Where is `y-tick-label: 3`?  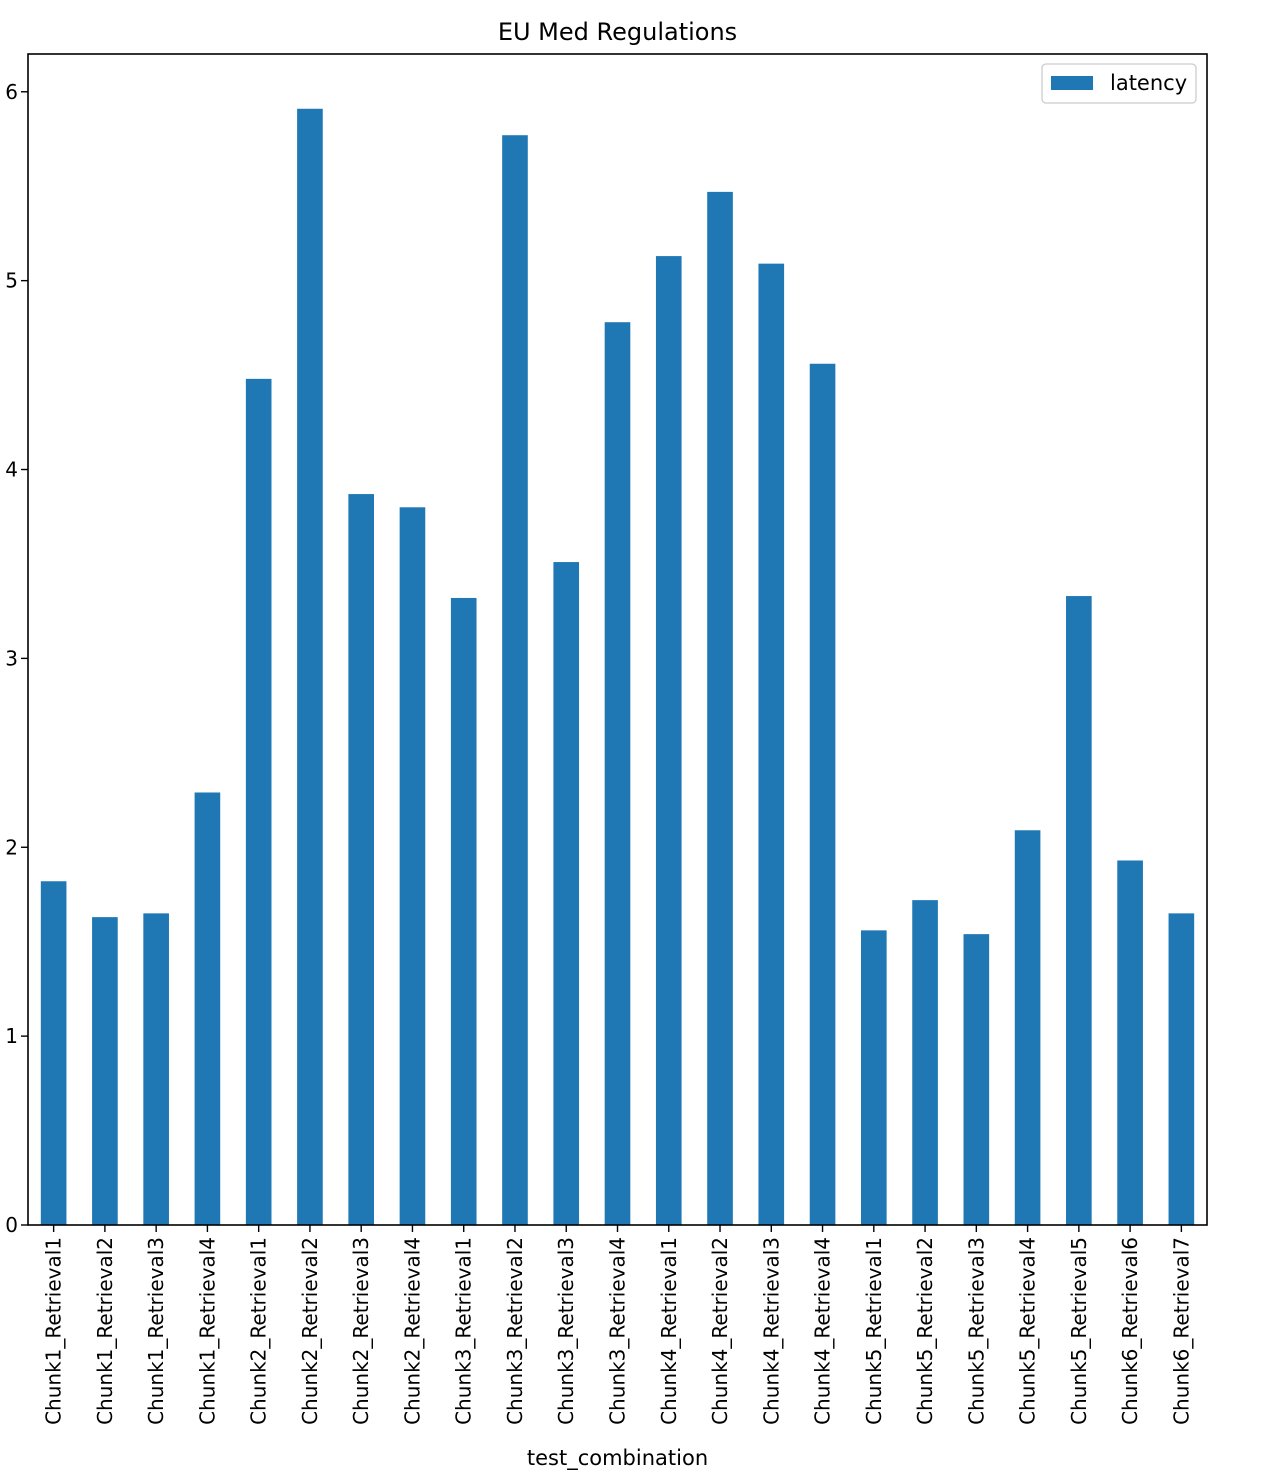
y-tick-label: 3 is located at coordinates (11, 658).